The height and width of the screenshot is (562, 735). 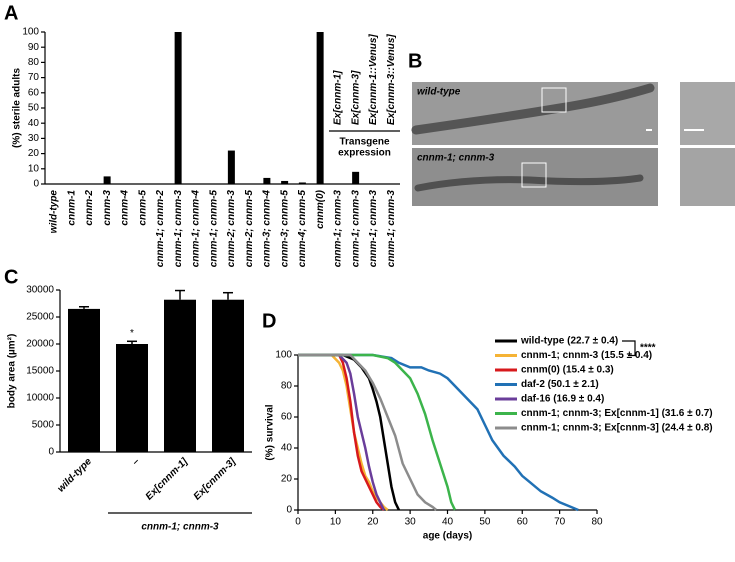 I want to click on y-tick-label: 30, so click(x=34, y=138).